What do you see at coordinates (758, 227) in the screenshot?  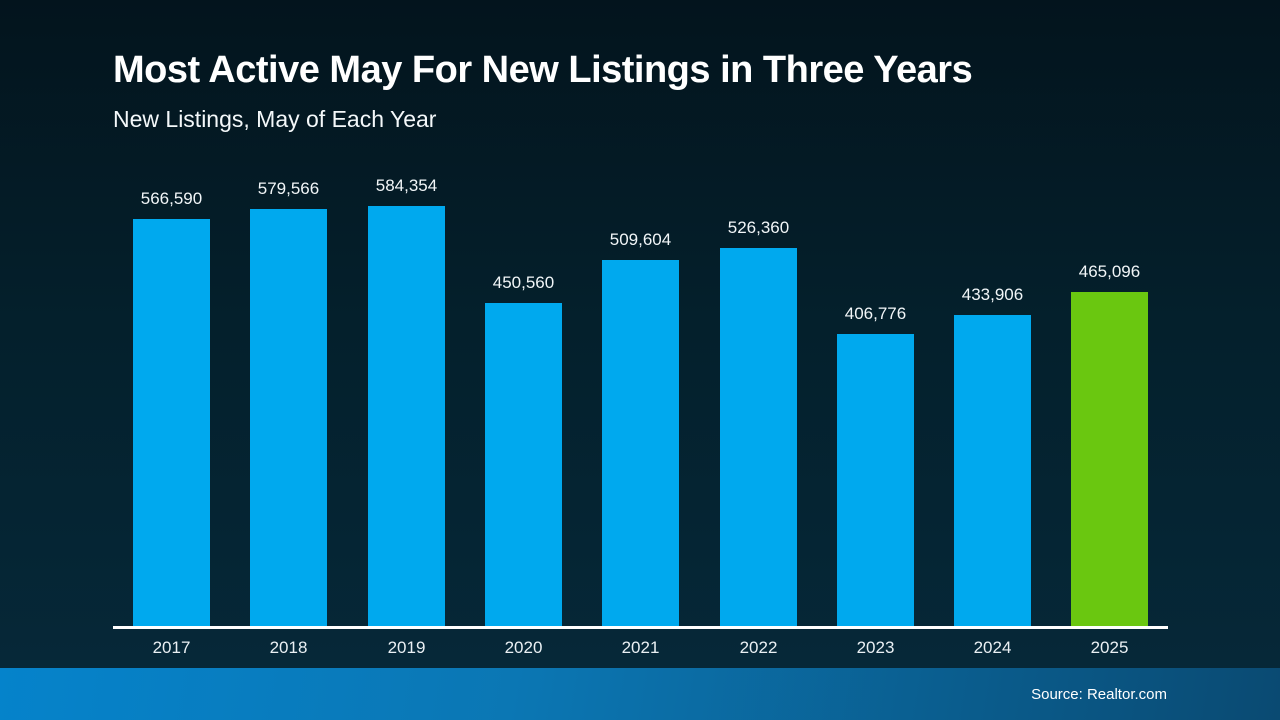 I see `bar-value-label-2022: 526,360` at bounding box center [758, 227].